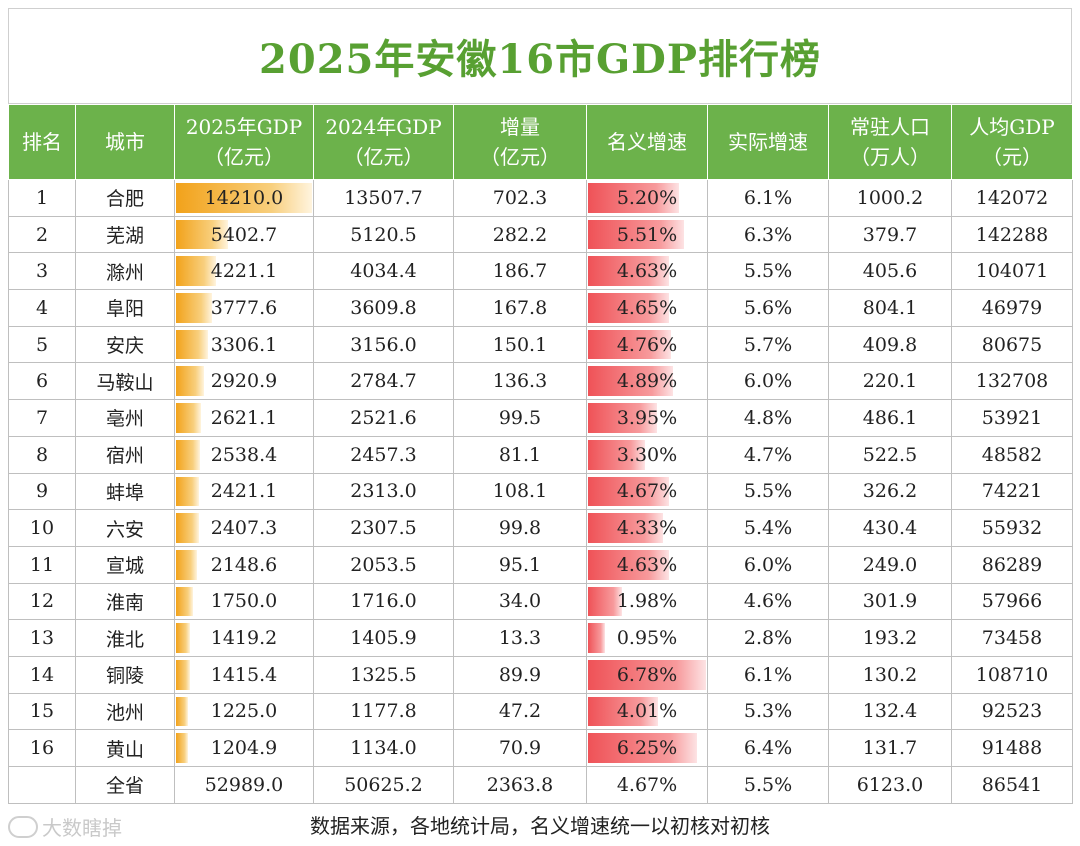 Image resolution: width=1080 pixels, height=846 pixels. I want to click on cell-value: 3, so click(42, 271).